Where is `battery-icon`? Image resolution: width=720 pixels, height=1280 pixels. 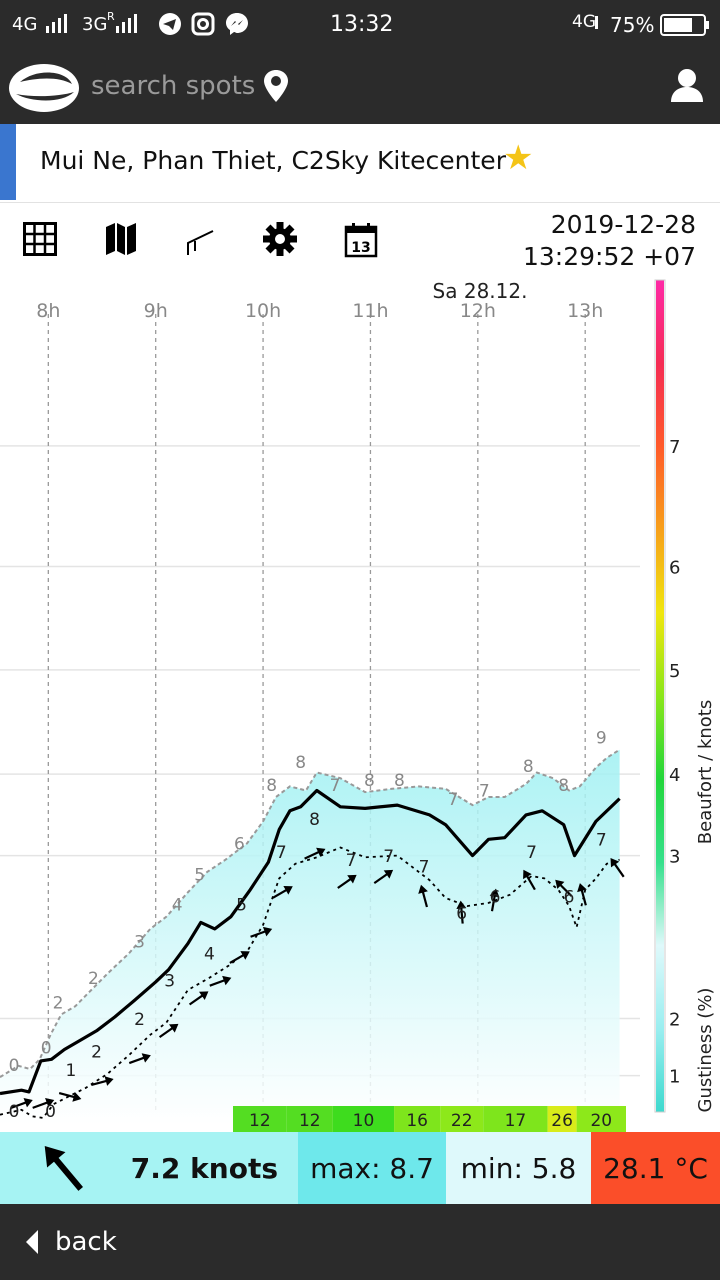 battery-icon is located at coordinates (684, 25).